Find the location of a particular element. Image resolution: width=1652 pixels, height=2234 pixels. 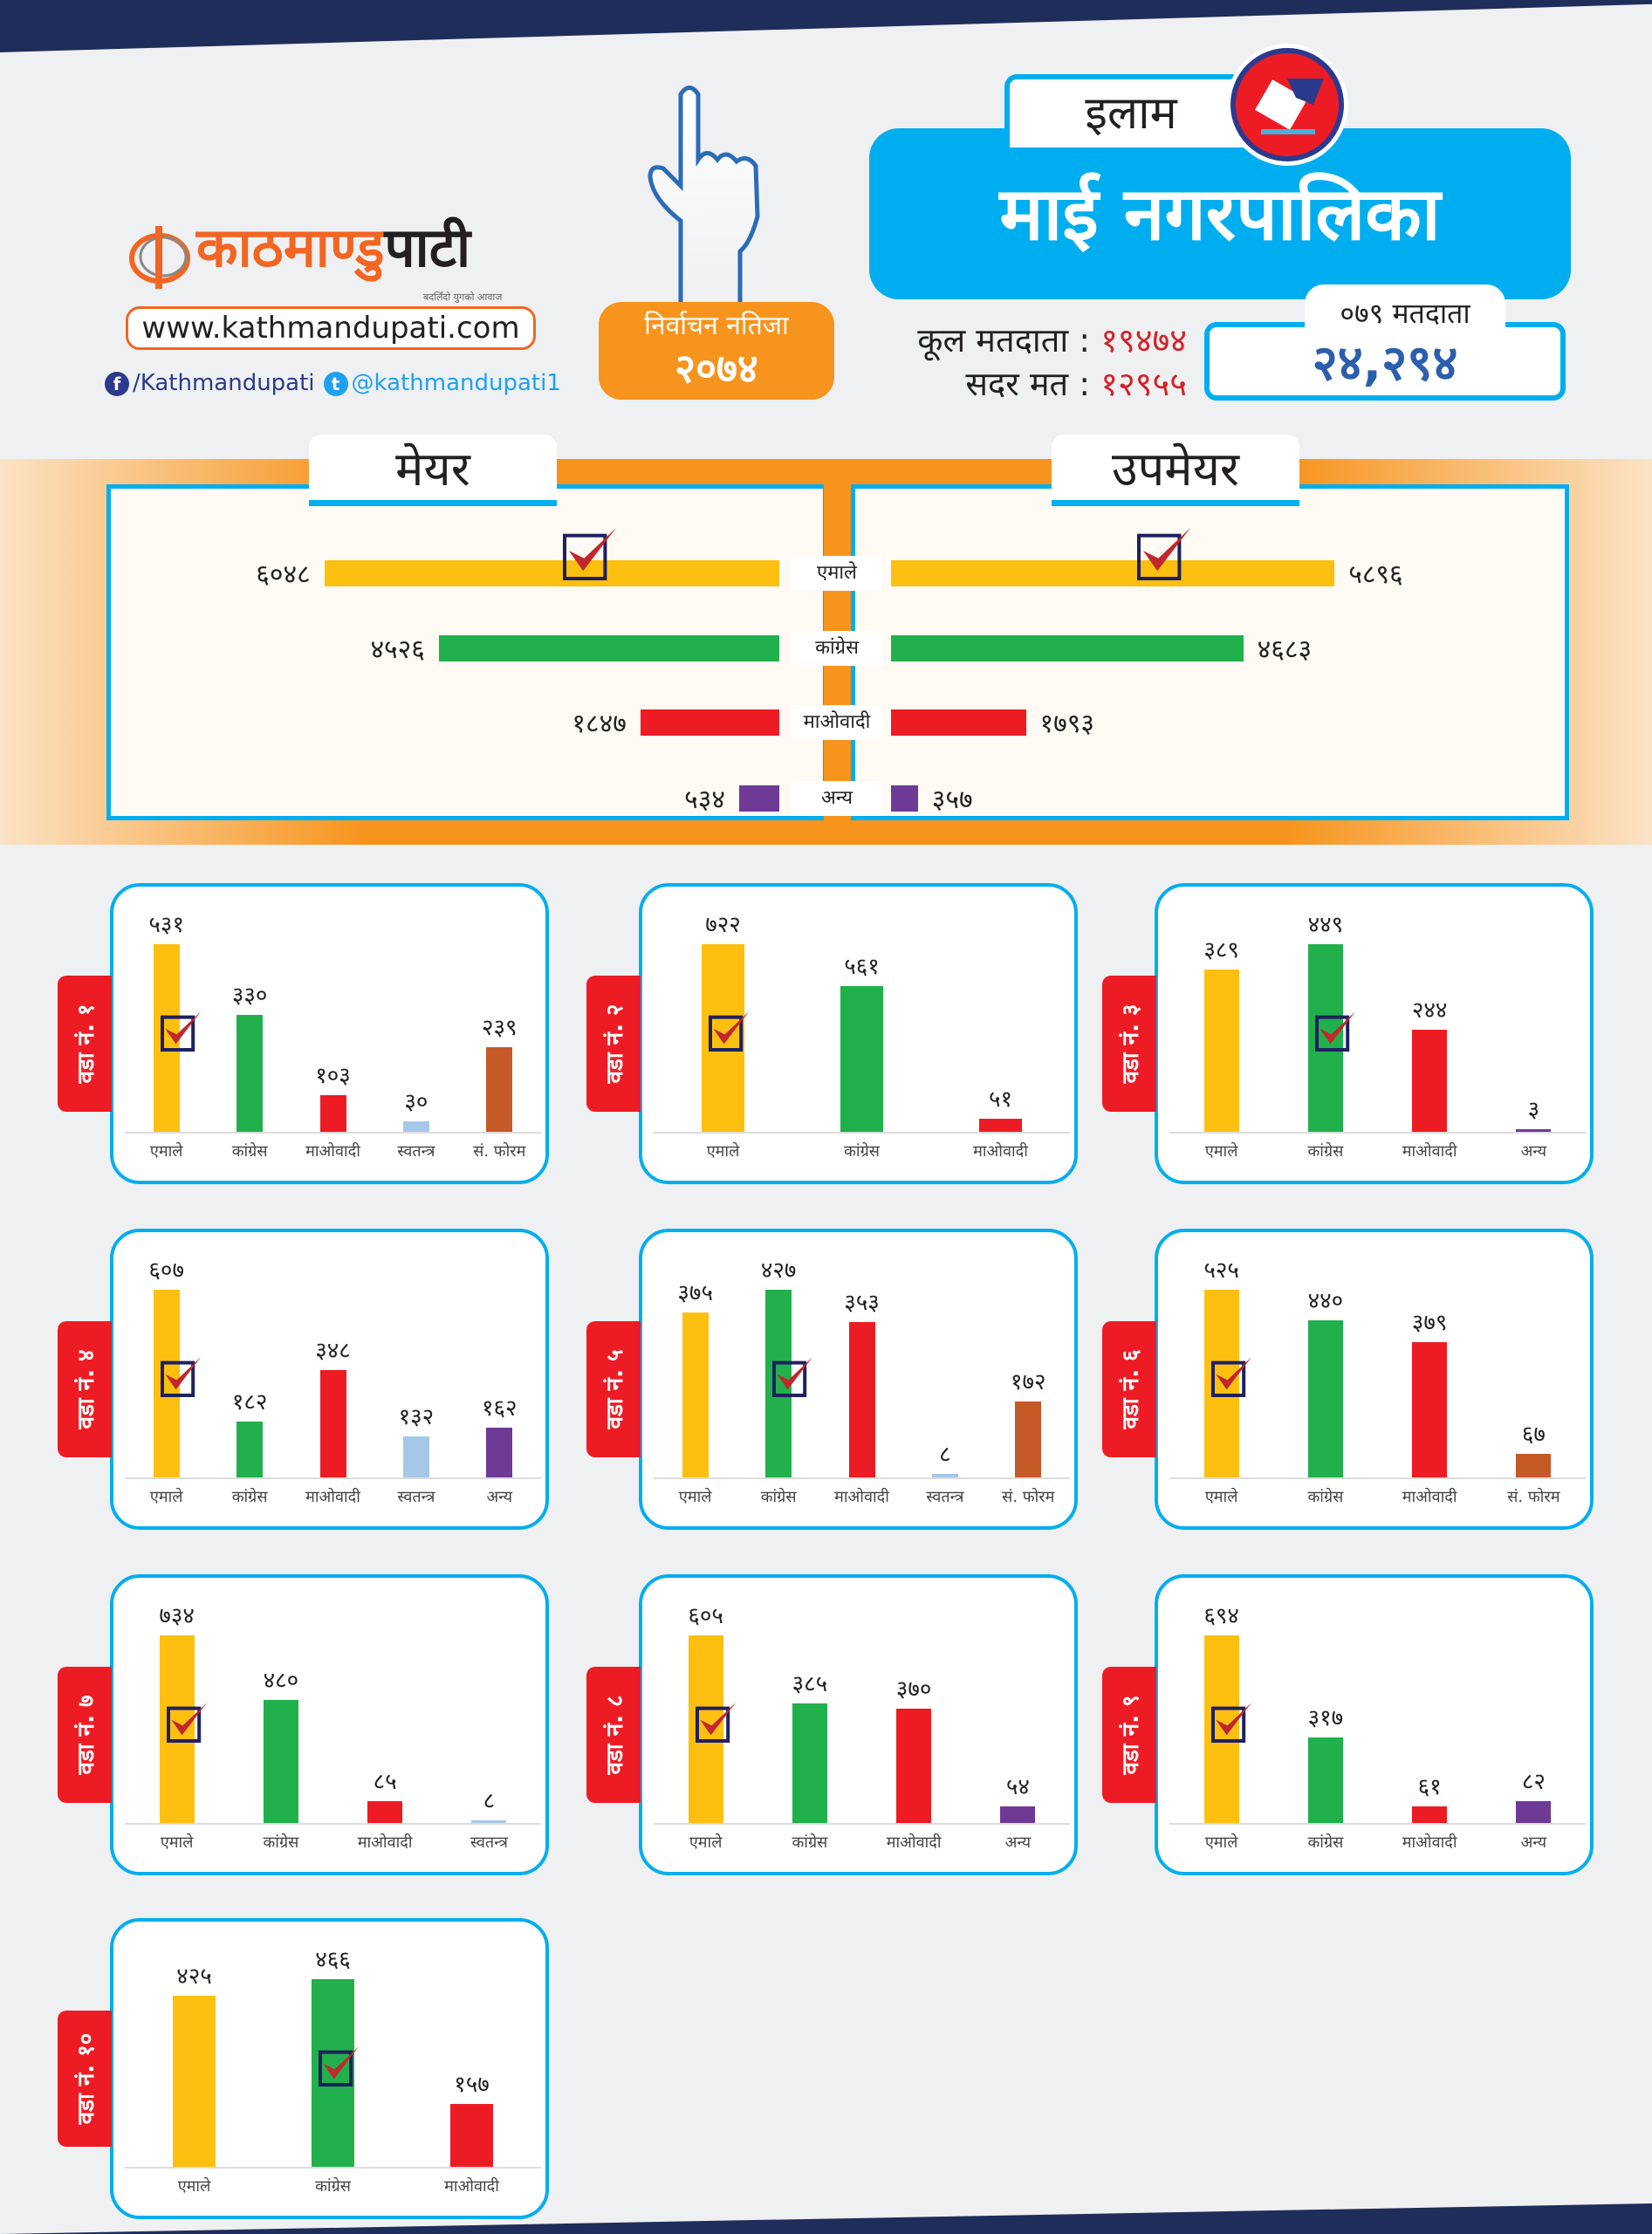

bar-value-label: ६९४ is located at coordinates (1221, 1616).